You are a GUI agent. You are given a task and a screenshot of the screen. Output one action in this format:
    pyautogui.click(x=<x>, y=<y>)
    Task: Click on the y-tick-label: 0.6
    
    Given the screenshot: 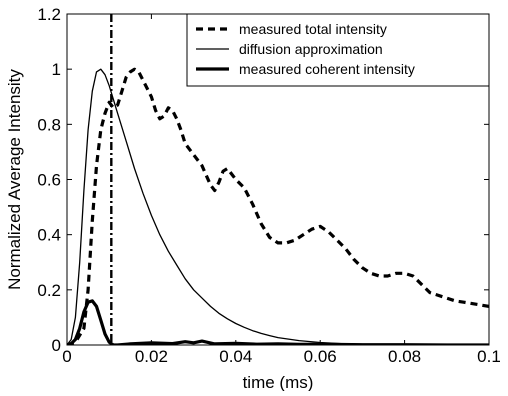 What is the action you would take?
    pyautogui.click(x=49, y=180)
    